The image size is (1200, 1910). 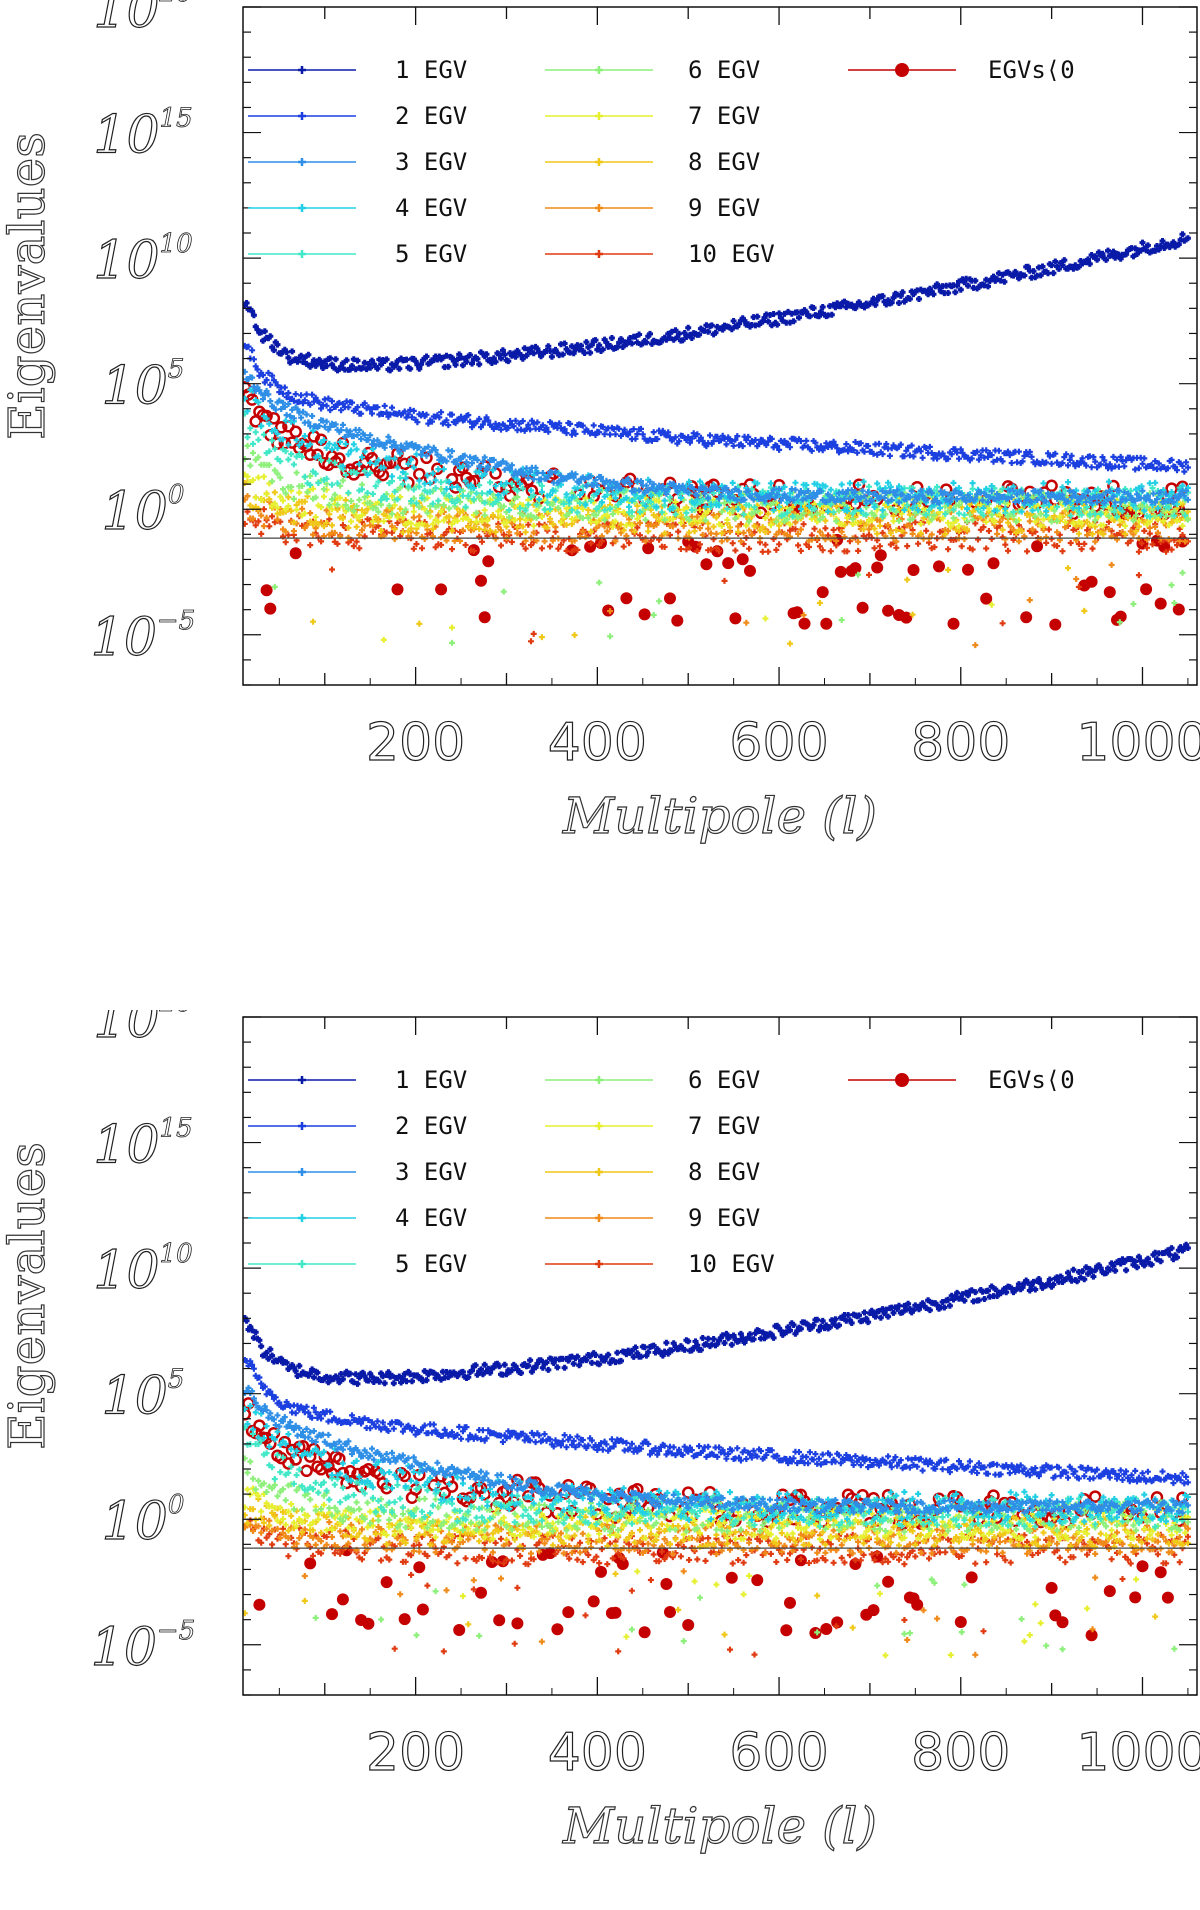 What do you see at coordinates (731, 254) in the screenshot?
I see `legend-label: 10 EGV` at bounding box center [731, 254].